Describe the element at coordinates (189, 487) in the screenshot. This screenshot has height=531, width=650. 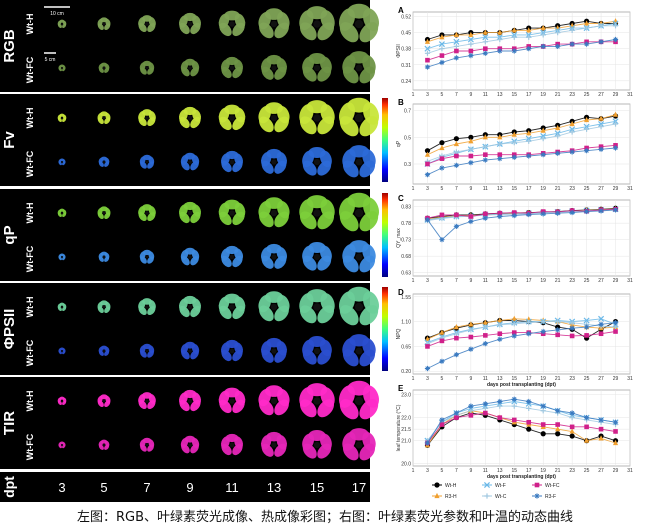
I see `timepoint-label: 9` at that location.